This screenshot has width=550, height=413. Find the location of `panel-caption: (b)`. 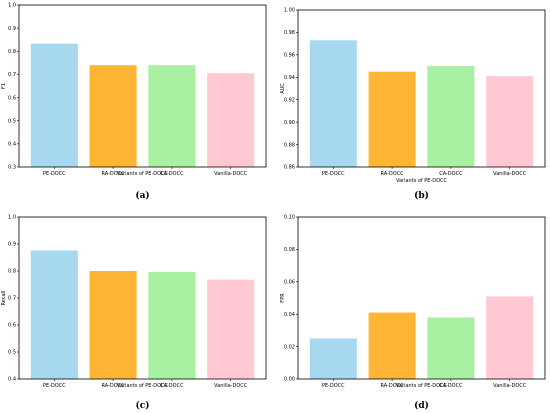

panel-caption: (b) is located at coordinates (421, 195).